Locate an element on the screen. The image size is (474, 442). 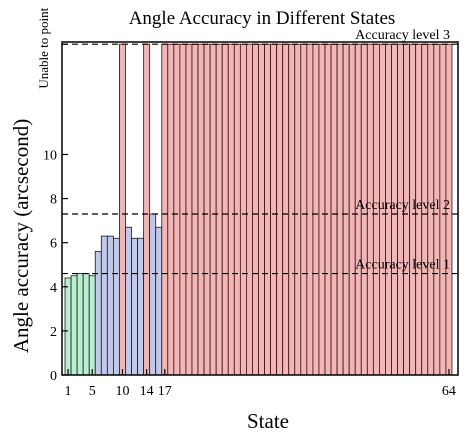
x-axis-label: State is located at coordinates (268, 421).